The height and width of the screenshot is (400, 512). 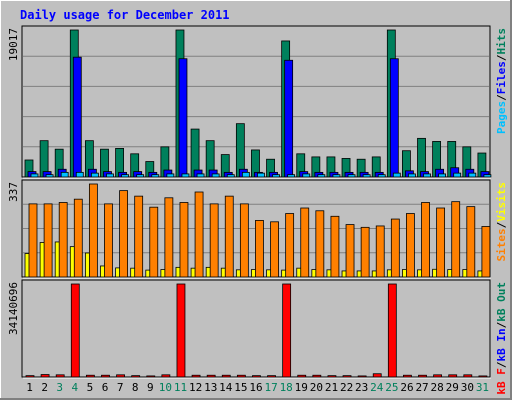 What do you see at coordinates (501, 302) in the screenshot?
I see `legend-item: kB Out` at bounding box center [501, 302].